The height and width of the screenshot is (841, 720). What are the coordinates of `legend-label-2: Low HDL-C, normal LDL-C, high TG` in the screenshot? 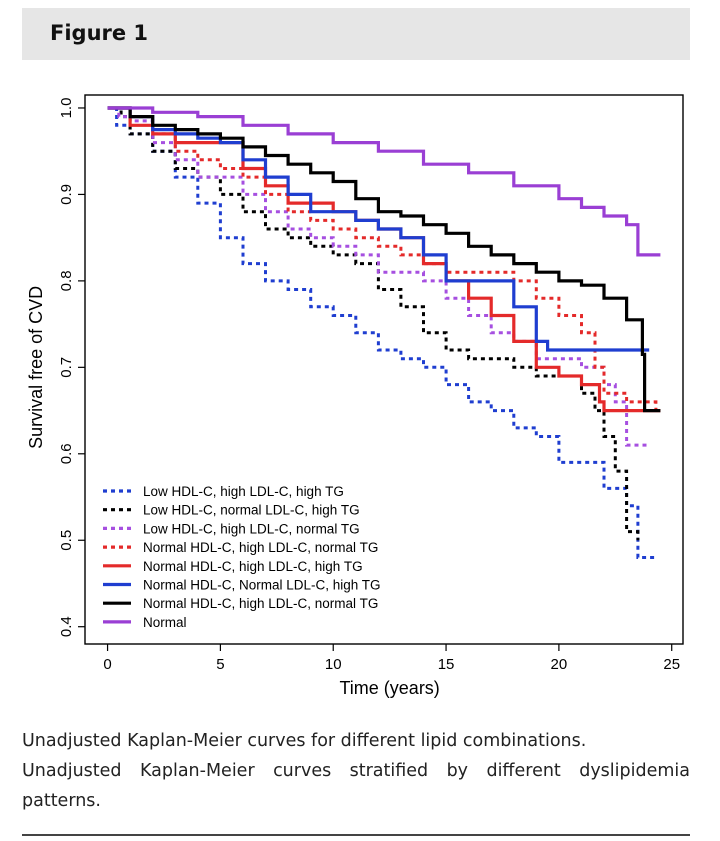 It's located at (251, 510).